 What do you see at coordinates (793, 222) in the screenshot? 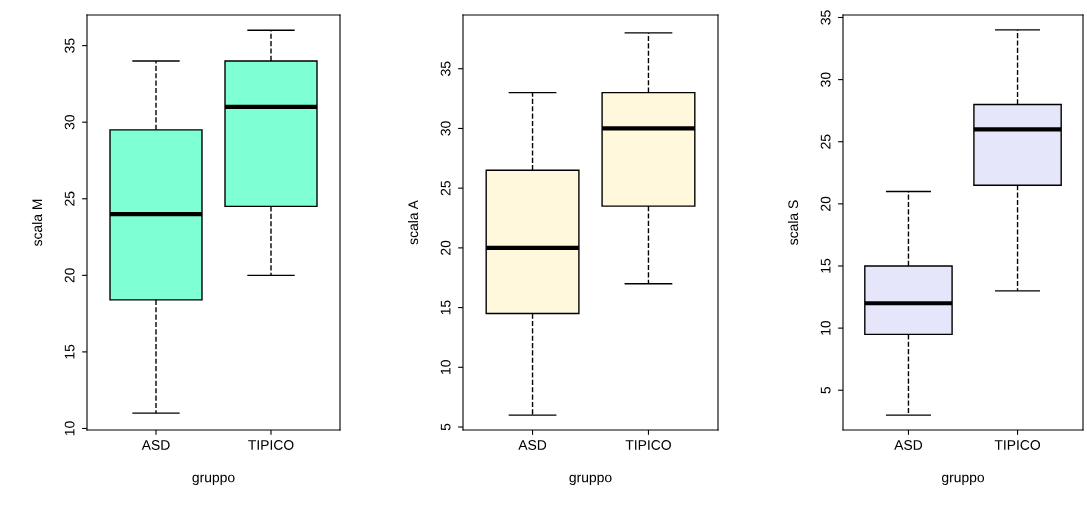
I see `y-axis-title: scala S` at bounding box center [793, 222].